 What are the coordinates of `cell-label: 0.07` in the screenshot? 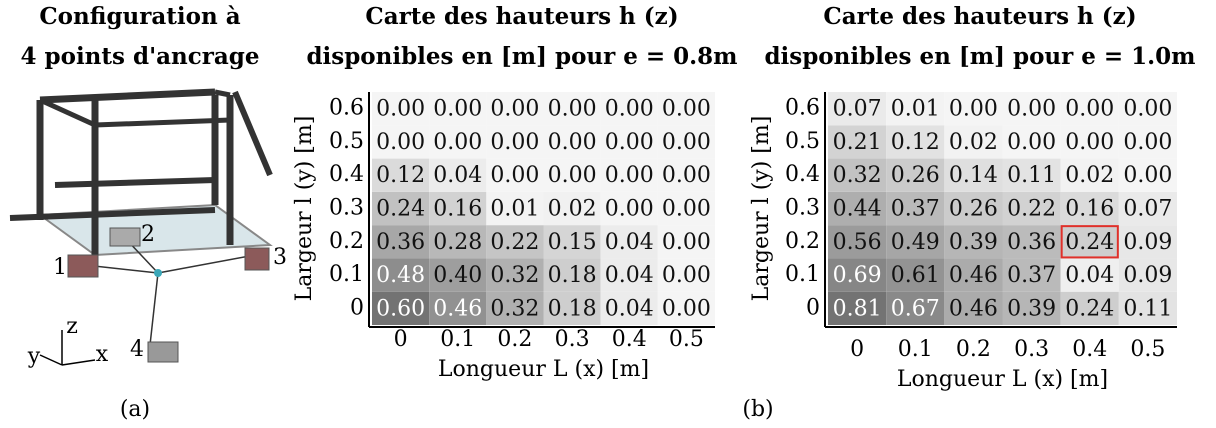 It's located at (857, 109).